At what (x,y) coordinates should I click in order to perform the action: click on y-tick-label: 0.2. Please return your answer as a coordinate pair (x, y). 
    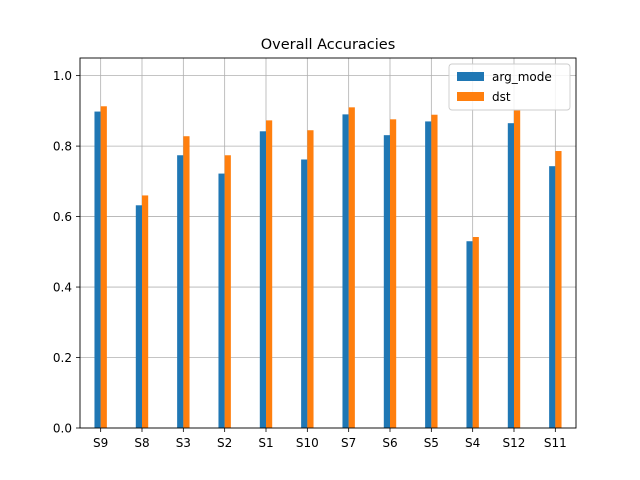
    Looking at the image, I should click on (62, 358).